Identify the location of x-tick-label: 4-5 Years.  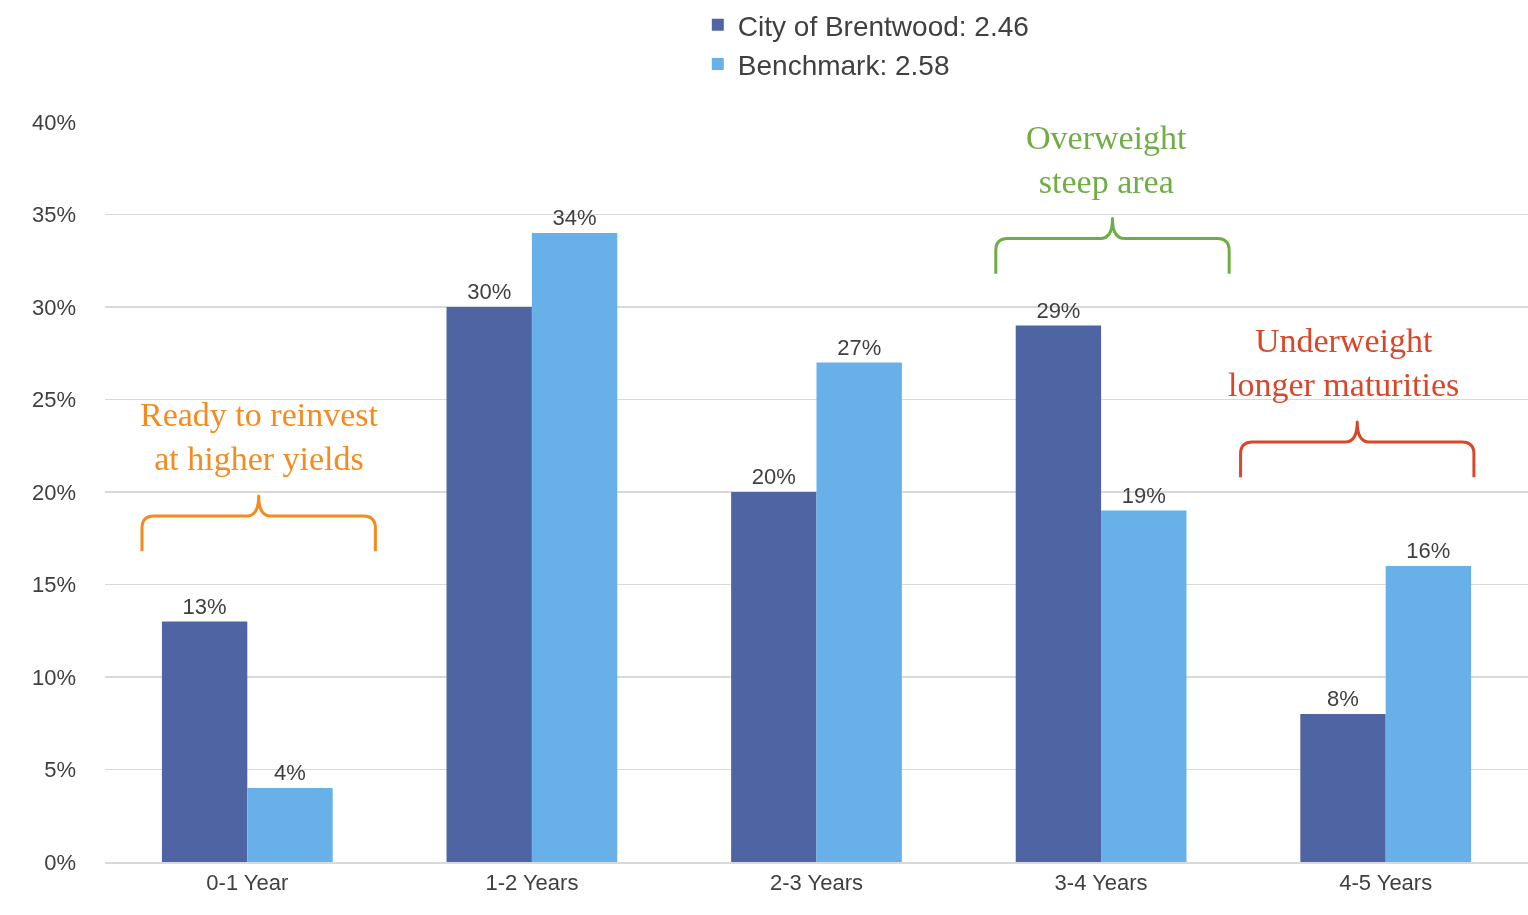
(1386, 883).